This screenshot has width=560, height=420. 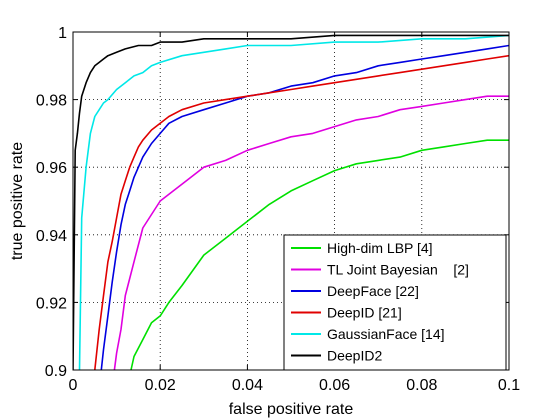 What do you see at coordinates (380, 248) in the screenshot?
I see `legend-label: High-dim LBP [4]` at bounding box center [380, 248].